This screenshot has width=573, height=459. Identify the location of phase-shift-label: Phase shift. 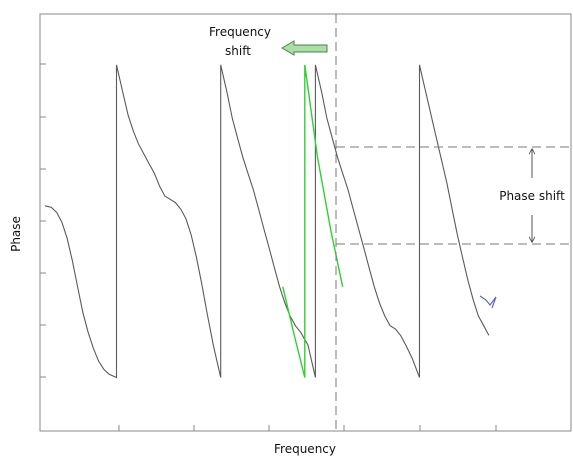
(532, 196).